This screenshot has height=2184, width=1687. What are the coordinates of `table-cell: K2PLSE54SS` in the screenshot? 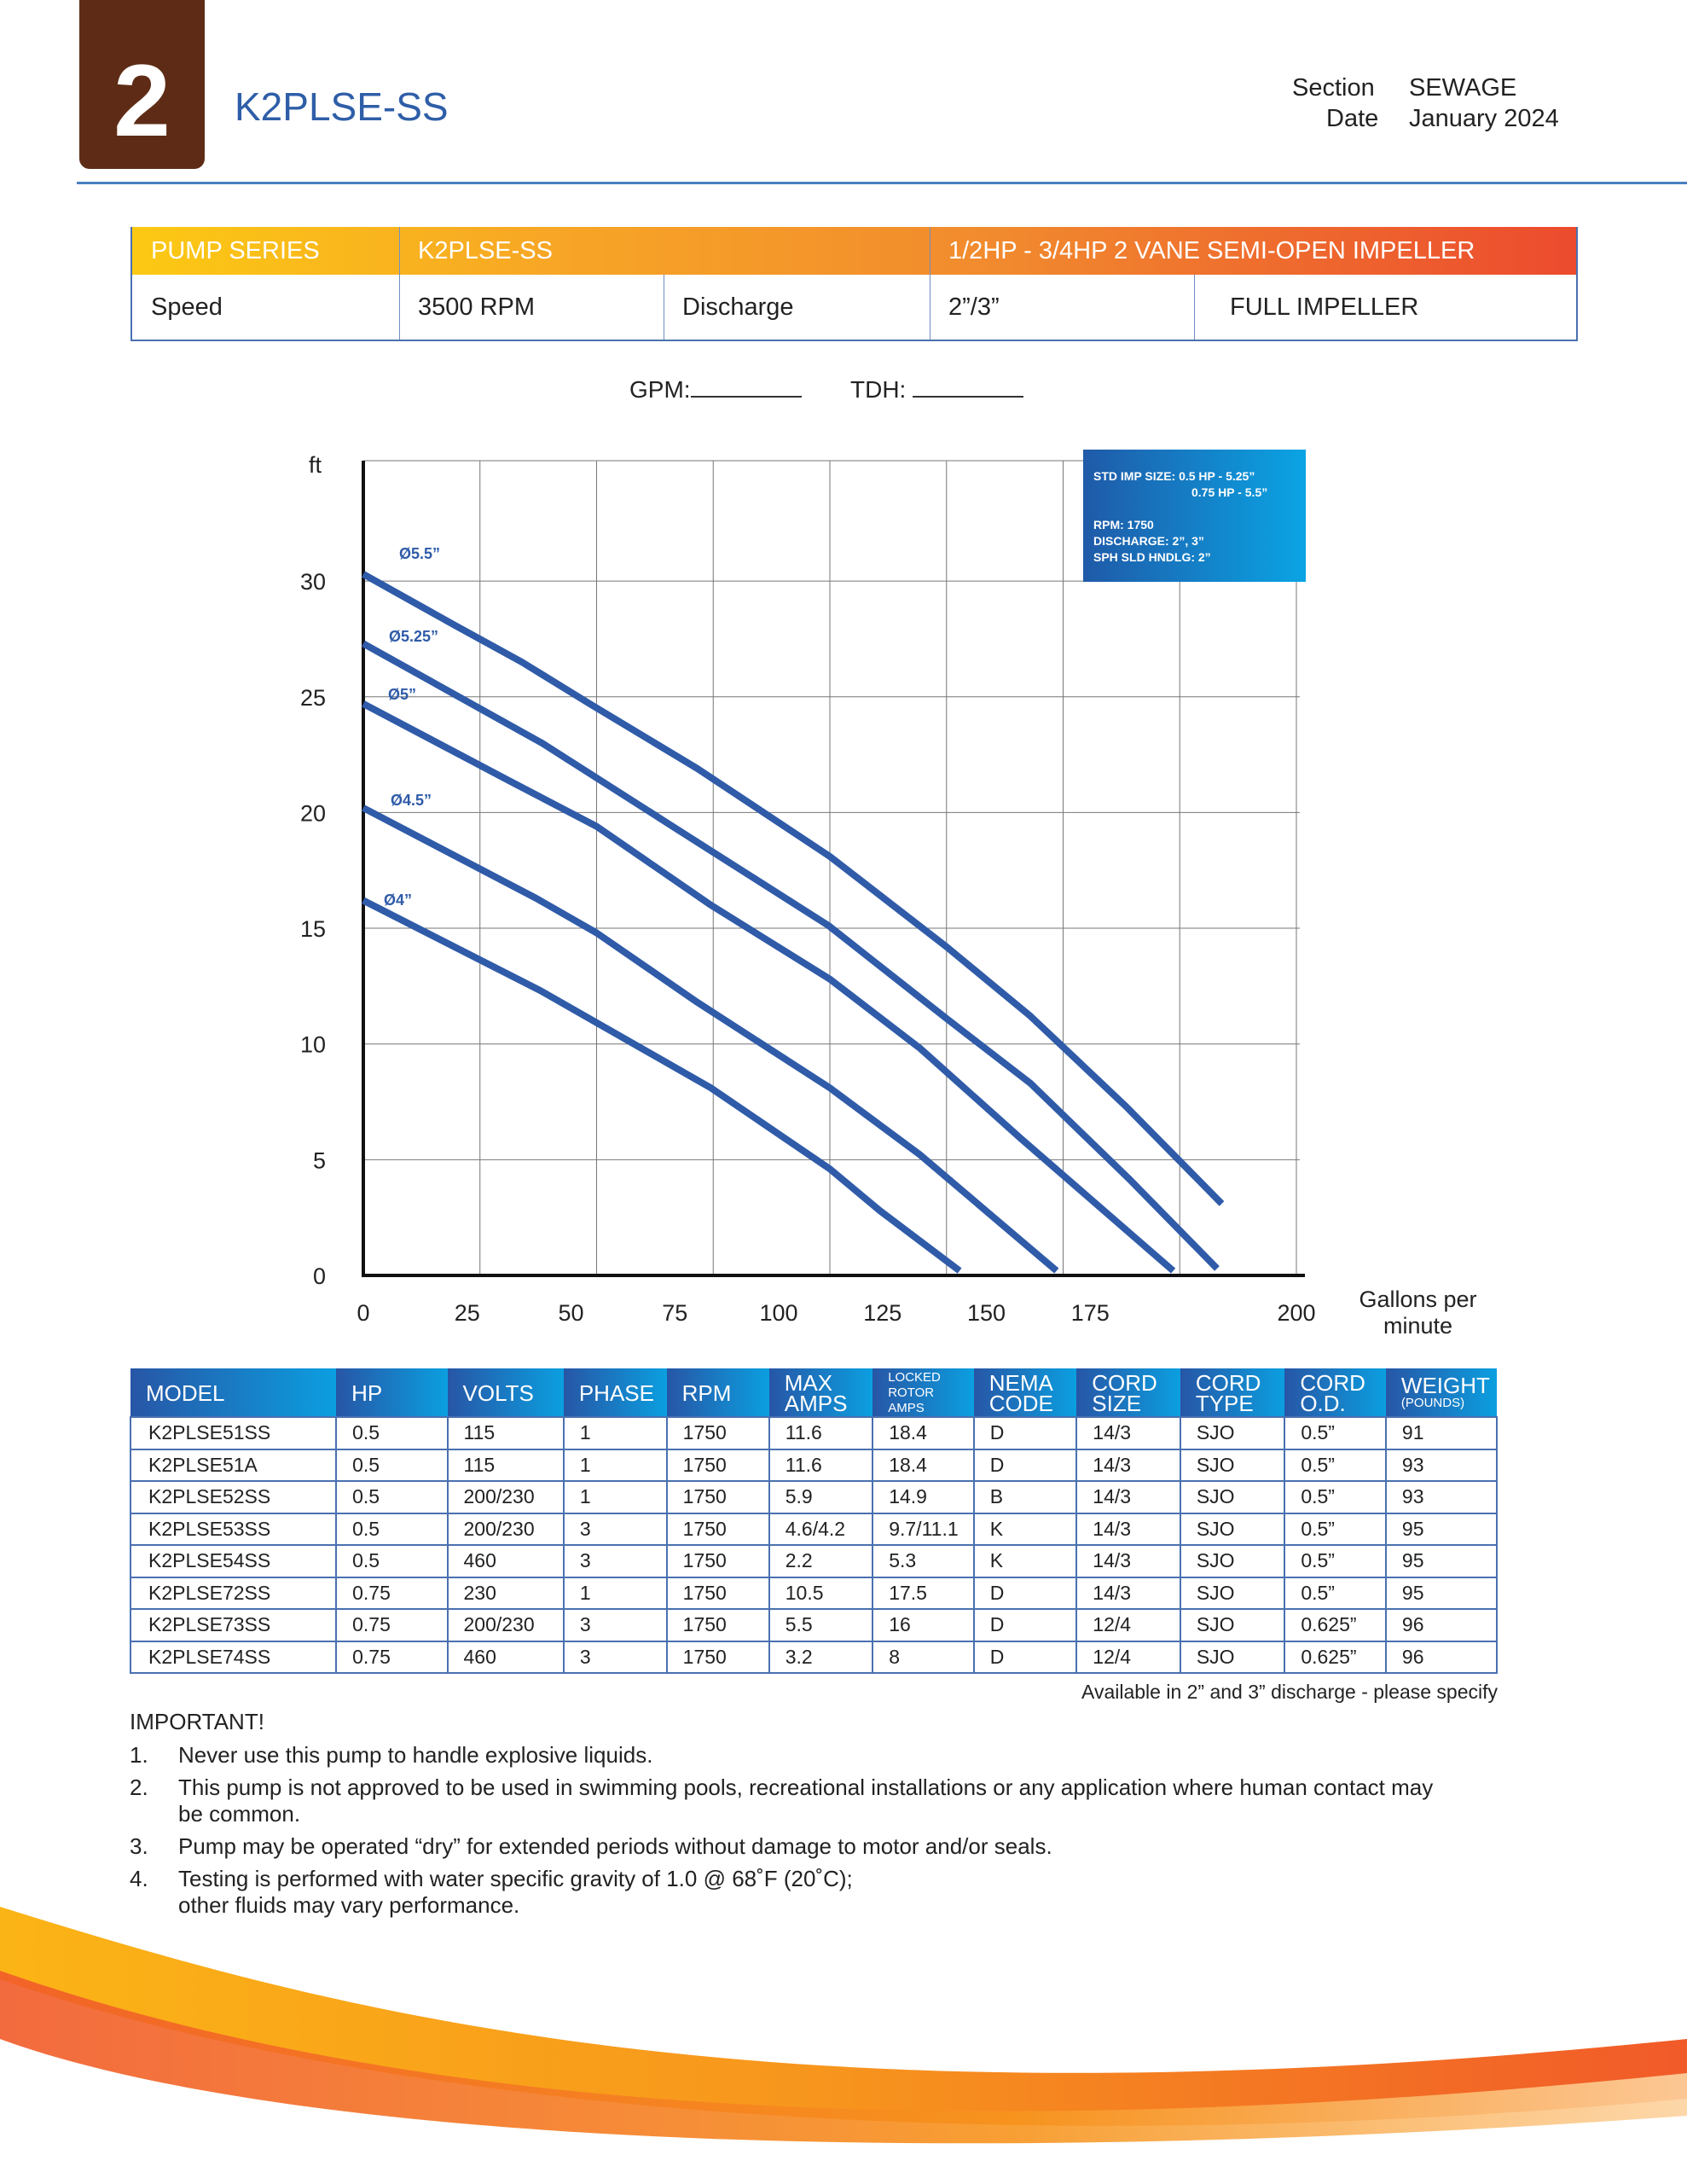 It's located at (233, 1561).